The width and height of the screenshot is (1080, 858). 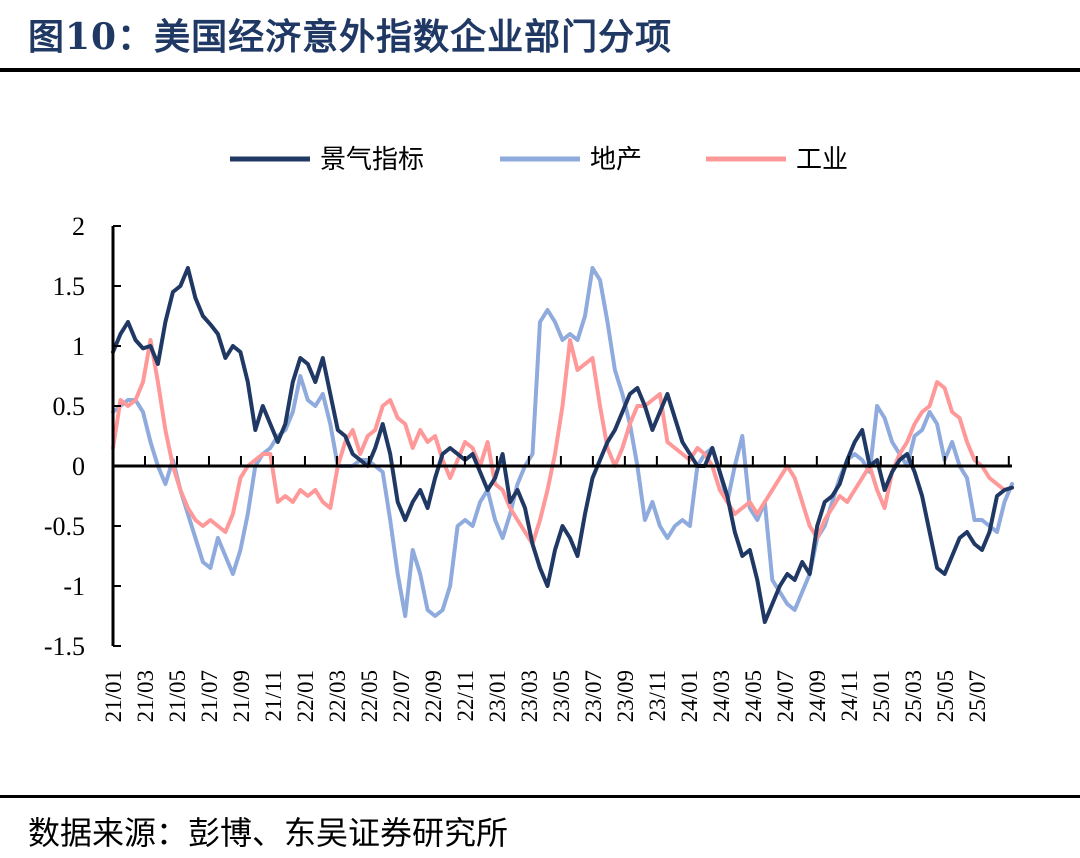 I want to click on y-tick-label: 0.5, so click(x=69, y=406).